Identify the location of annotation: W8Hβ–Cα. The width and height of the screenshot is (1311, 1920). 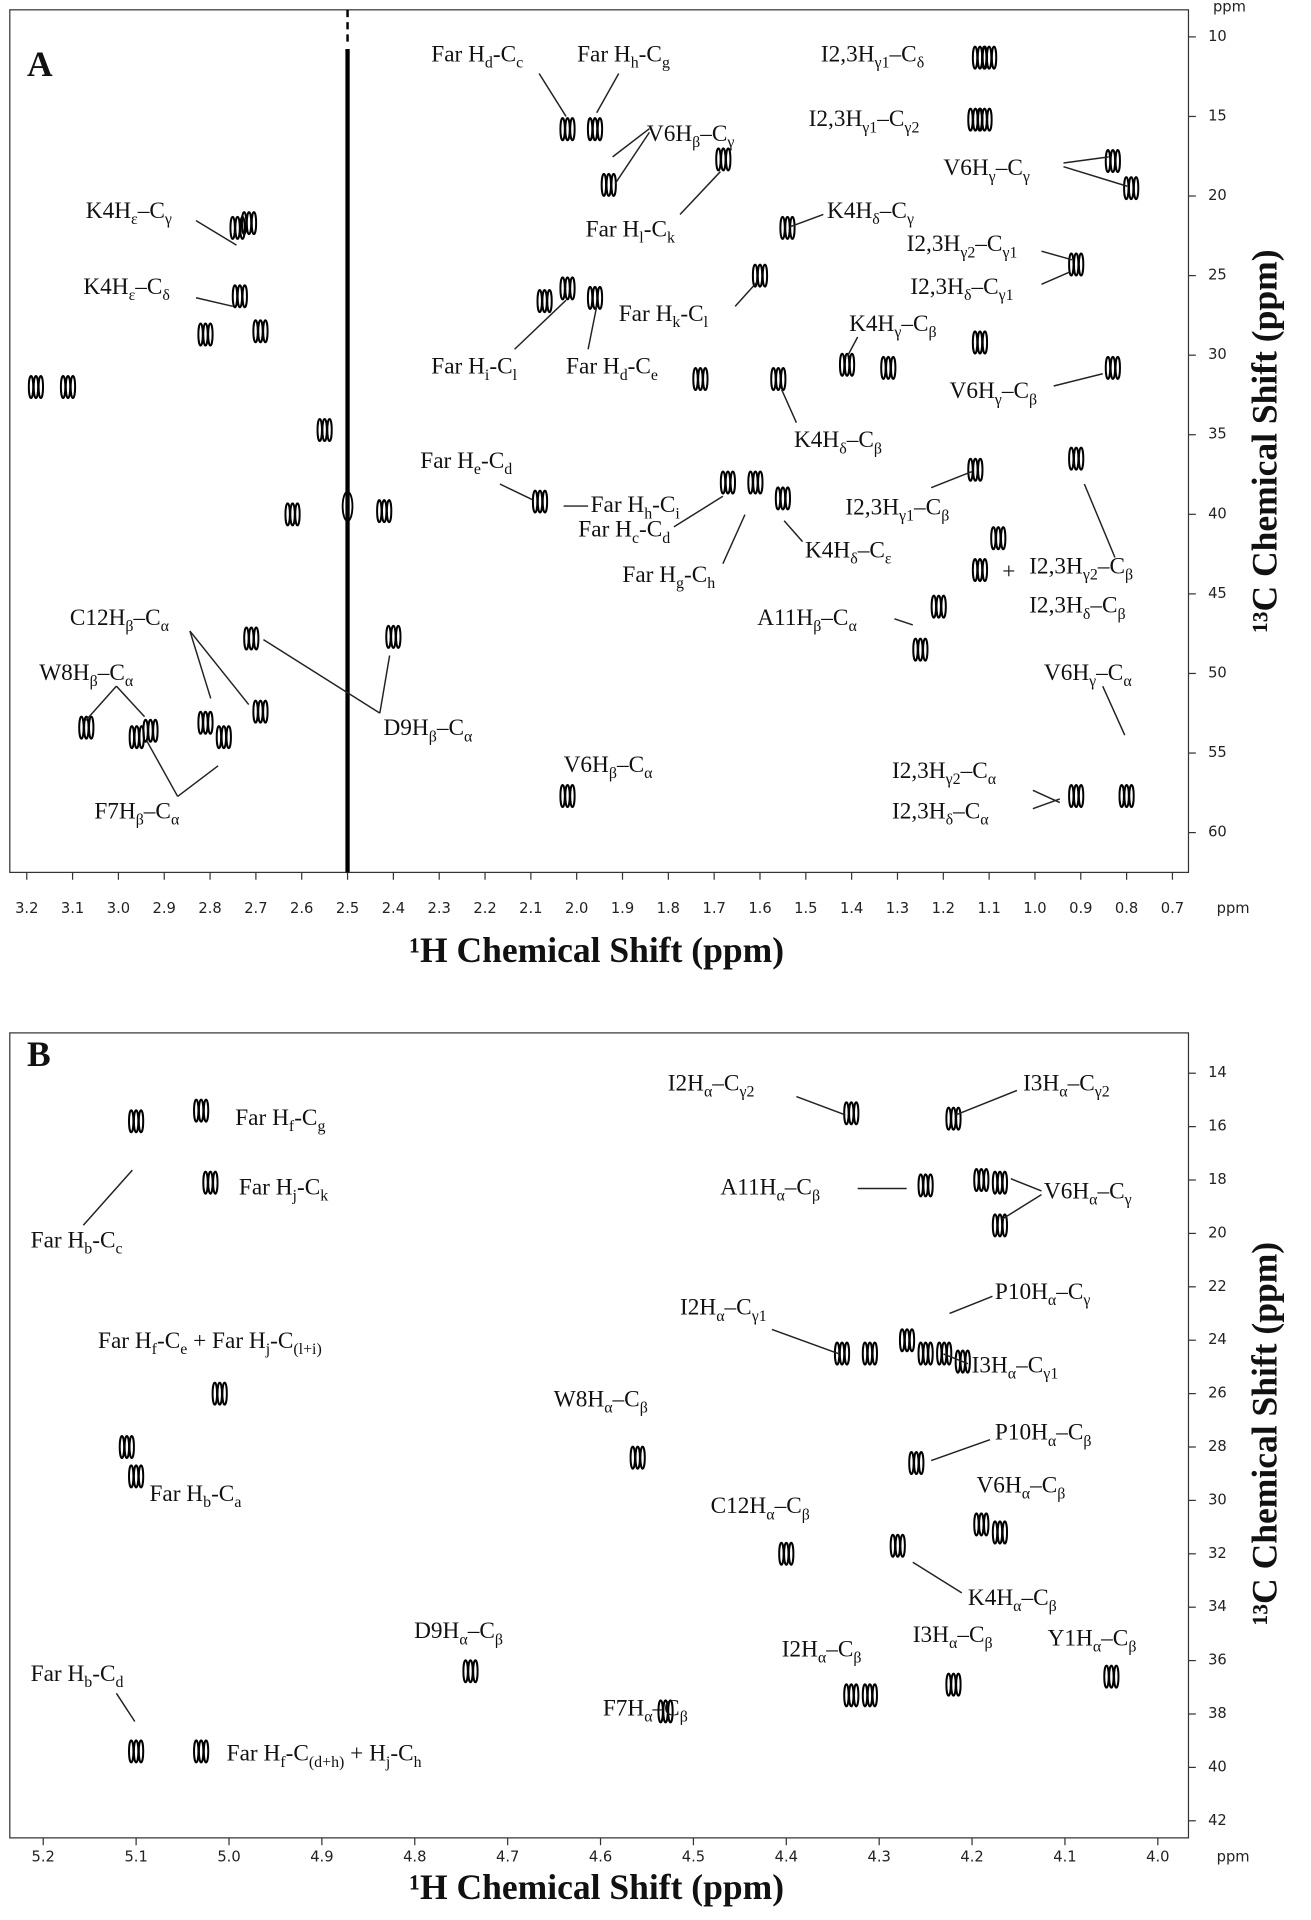
(86, 675).